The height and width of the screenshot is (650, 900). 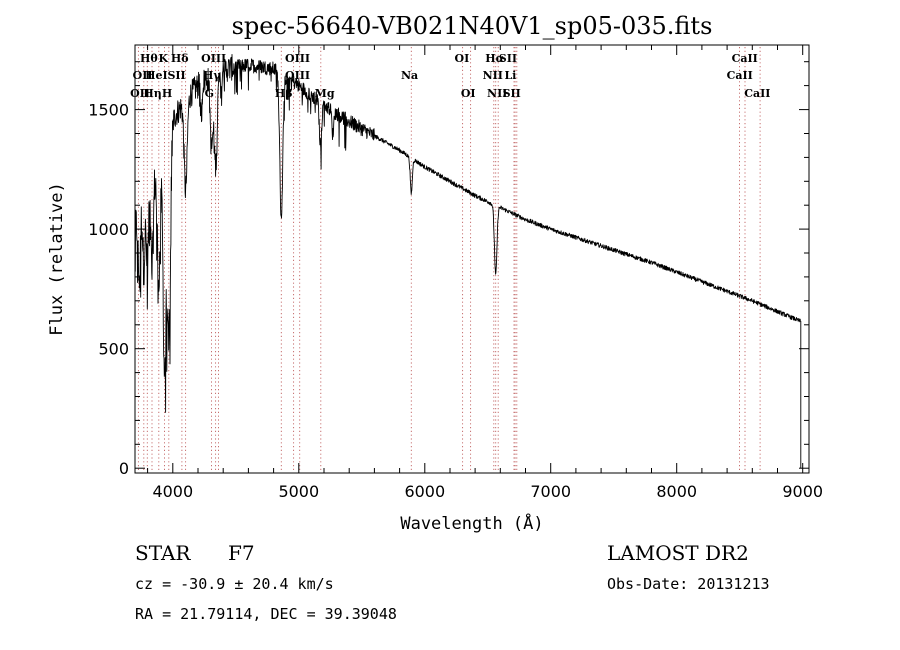 What do you see at coordinates (325, 93) in the screenshot?
I see `line-label-15: Mg` at bounding box center [325, 93].